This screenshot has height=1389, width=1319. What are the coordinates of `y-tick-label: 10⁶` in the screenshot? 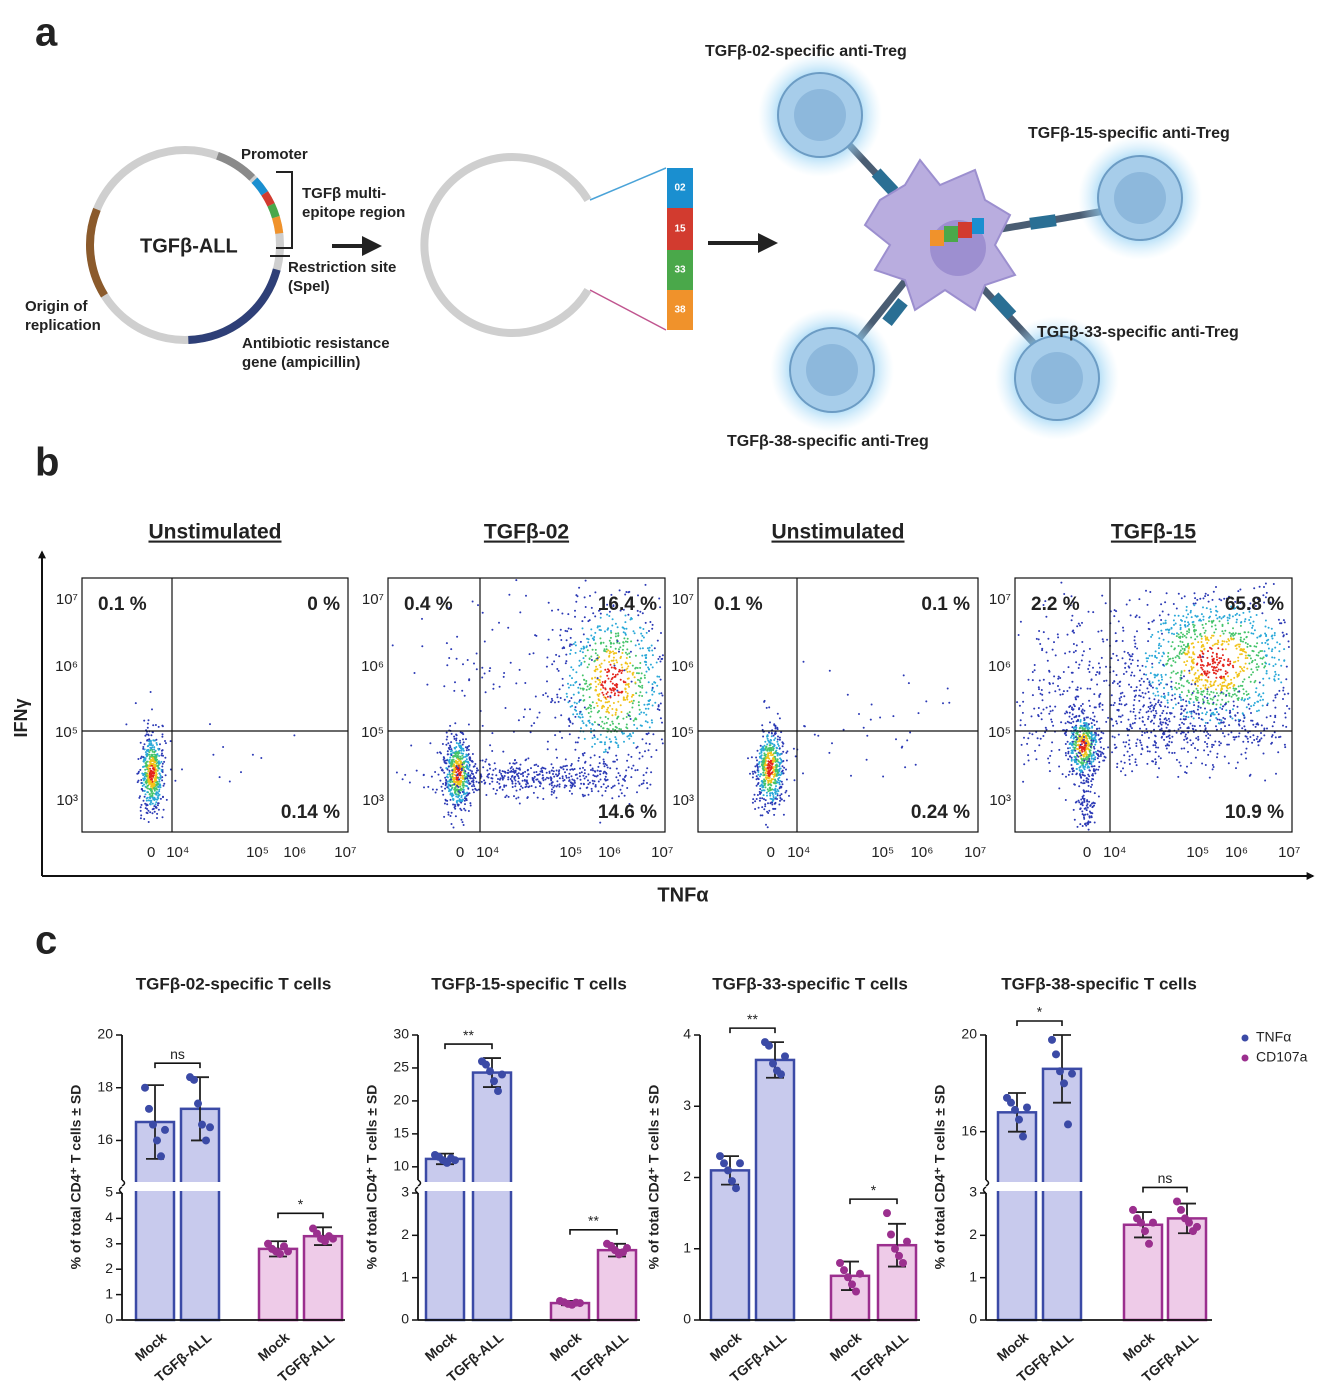 It's located at (66, 666).